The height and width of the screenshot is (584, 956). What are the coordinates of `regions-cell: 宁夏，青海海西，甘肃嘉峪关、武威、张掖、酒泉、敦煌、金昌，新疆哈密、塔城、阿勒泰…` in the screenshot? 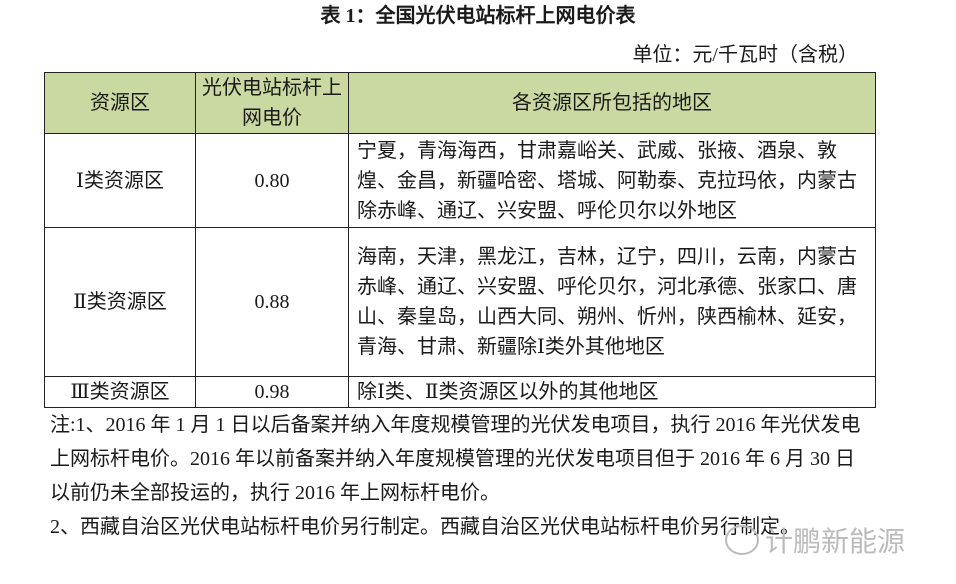 It's located at (612, 180).